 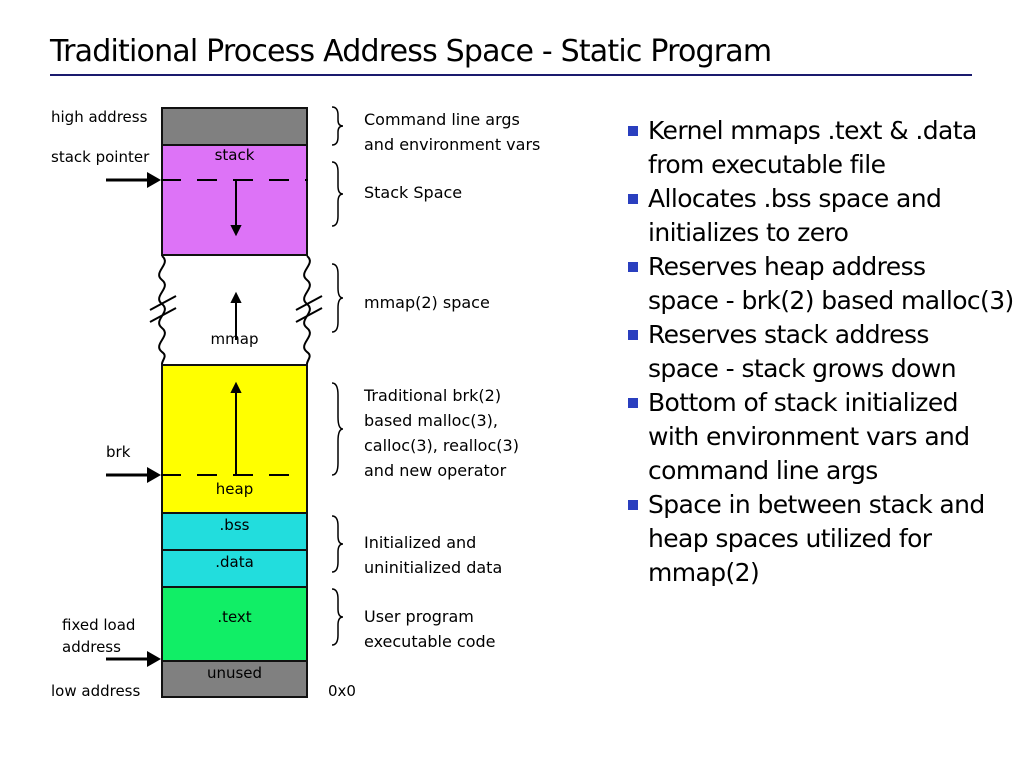 What do you see at coordinates (802, 368) in the screenshot?
I see `bullet-line: space - stack grows down` at bounding box center [802, 368].